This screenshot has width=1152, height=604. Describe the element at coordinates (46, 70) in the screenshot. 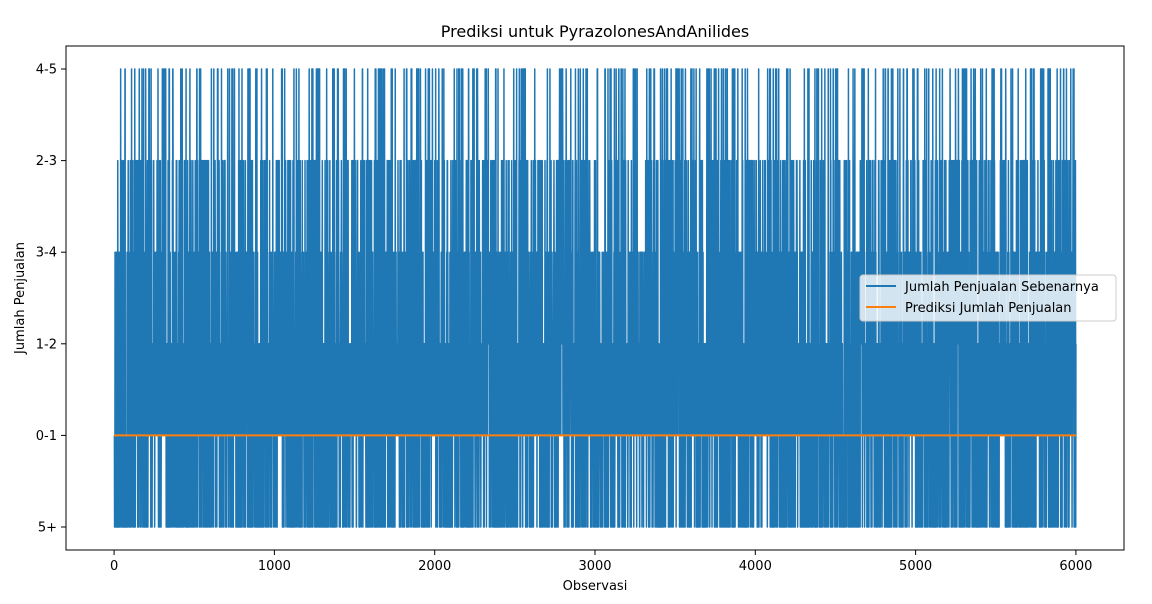

I see `y-tick-label: 4-5` at that location.